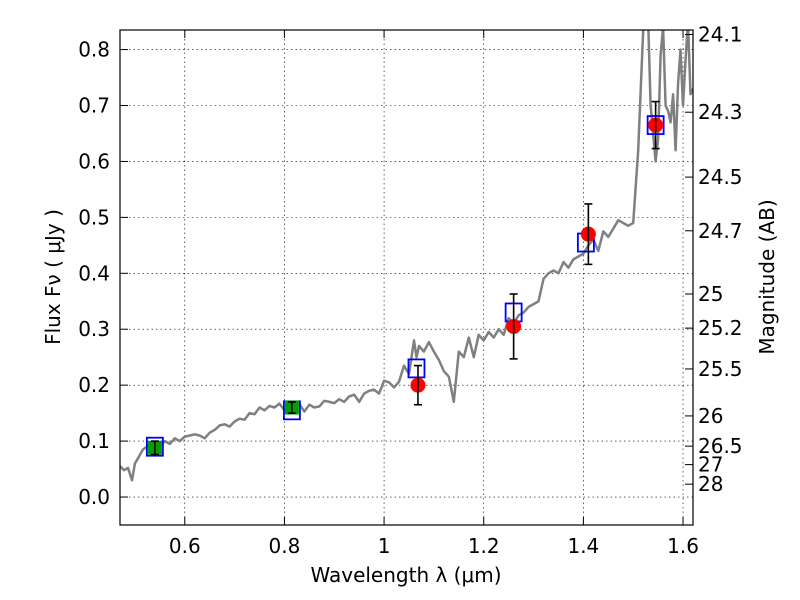  I want to click on right-tick-label: 27, so click(710, 465).